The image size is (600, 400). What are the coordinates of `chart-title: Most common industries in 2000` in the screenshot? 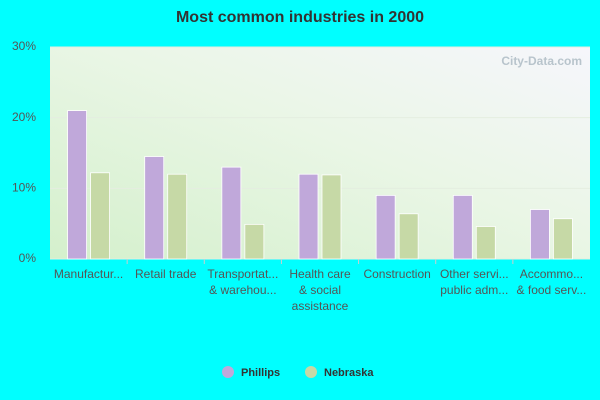 It's located at (300, 17).